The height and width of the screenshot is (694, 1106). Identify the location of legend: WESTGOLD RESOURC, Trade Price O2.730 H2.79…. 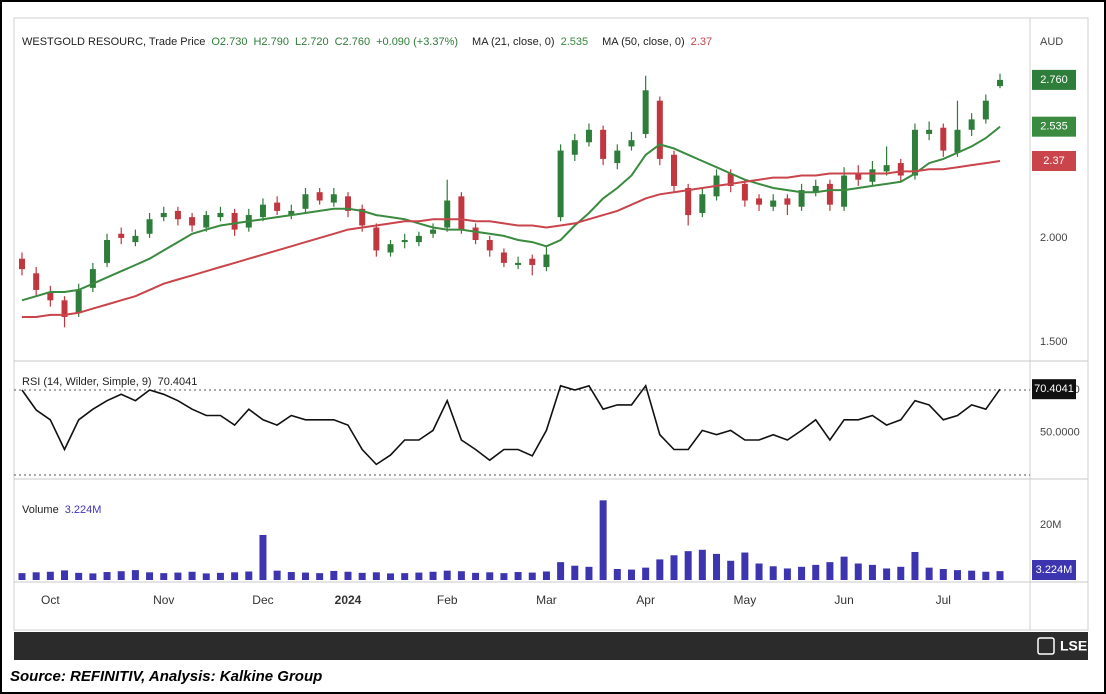
(367, 42).